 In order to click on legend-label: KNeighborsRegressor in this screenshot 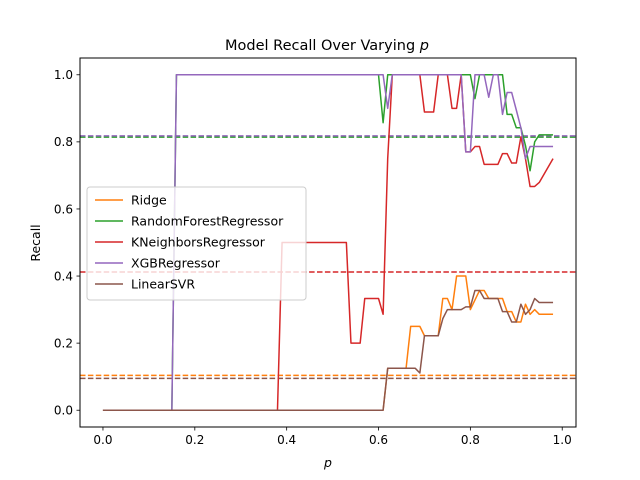, I will do `click(198, 242)`.